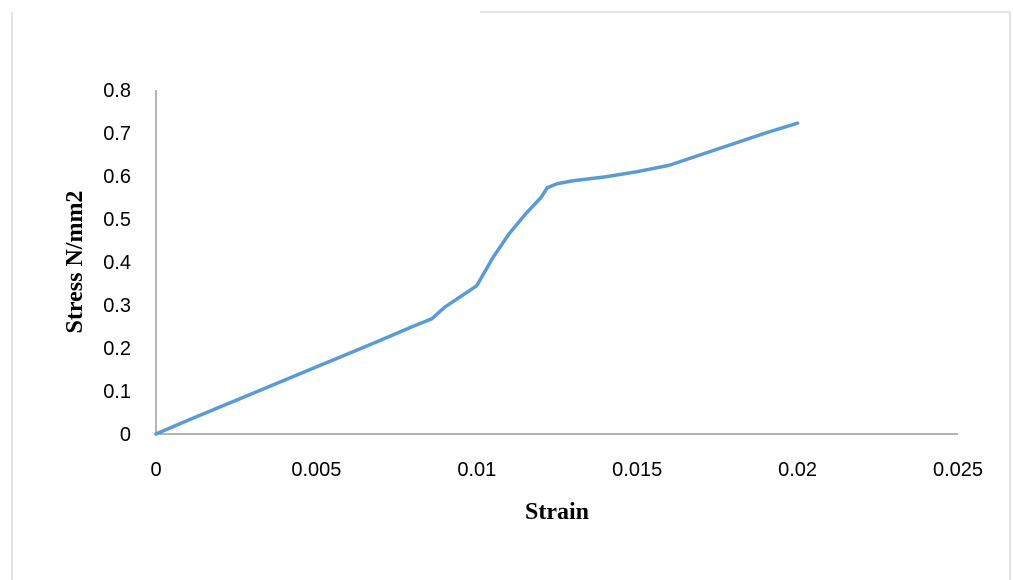 The height and width of the screenshot is (580, 1013). I want to click on y-tick-label: 0.7, so click(117, 134).